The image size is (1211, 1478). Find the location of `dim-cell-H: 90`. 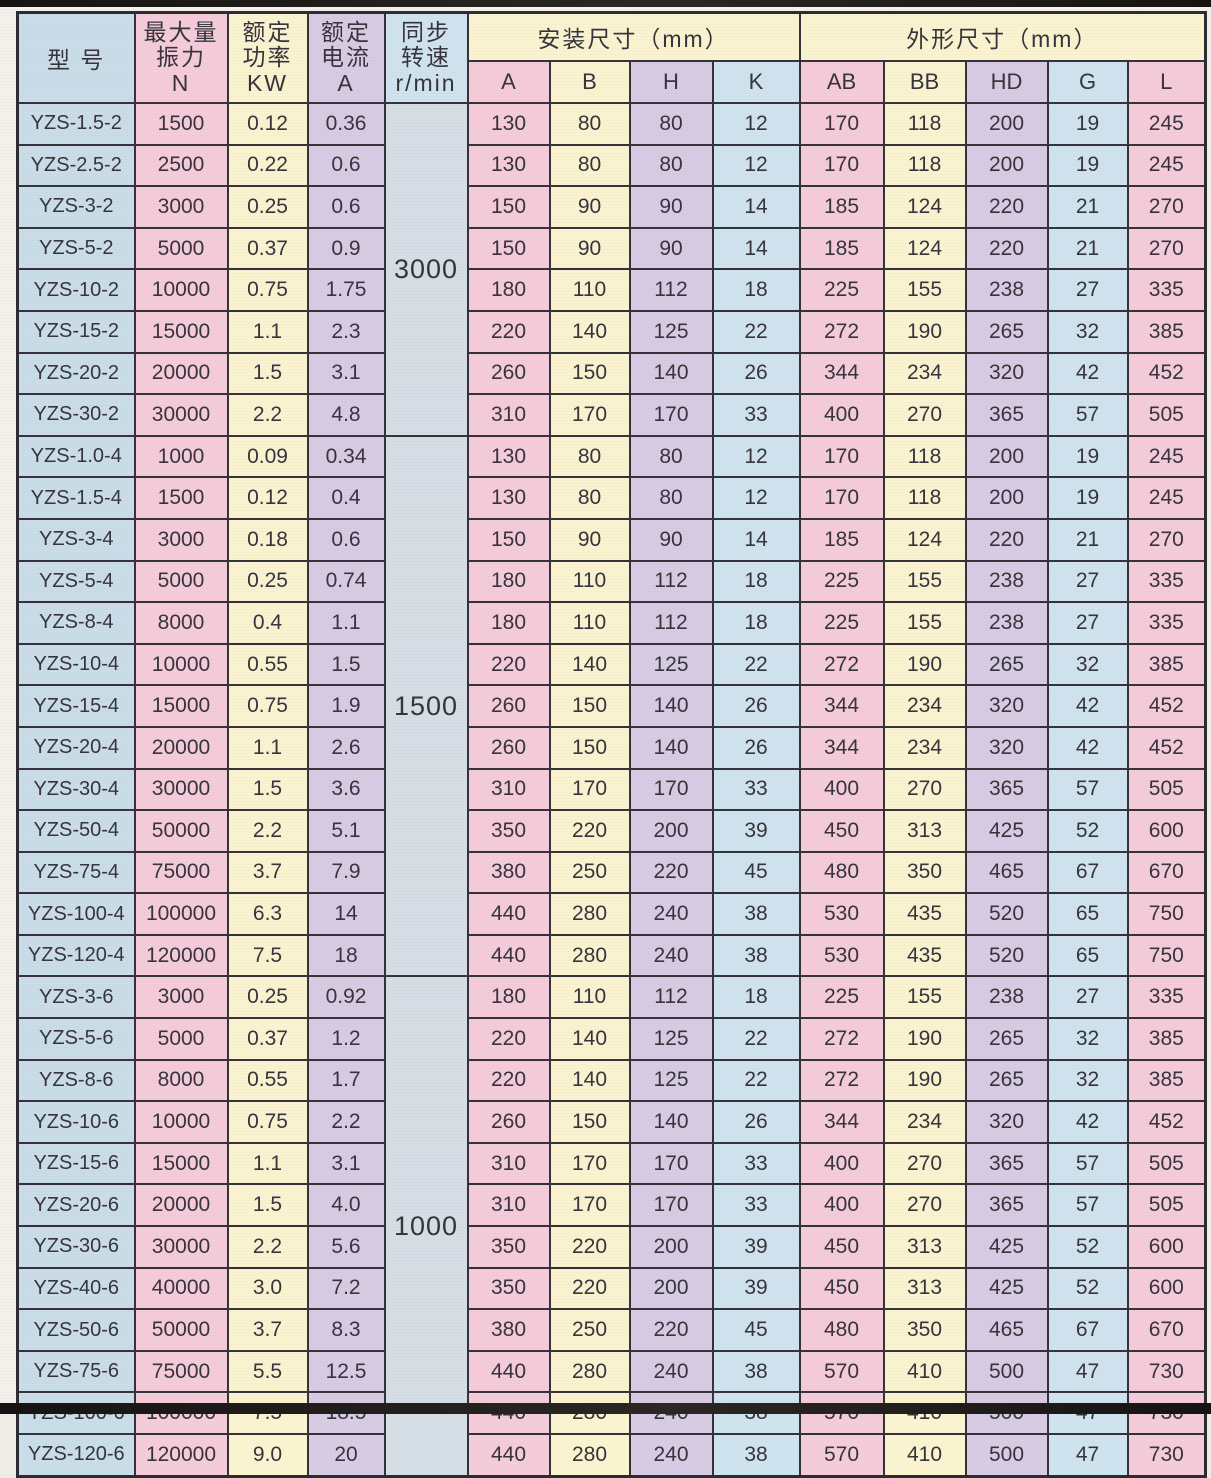

dim-cell-H: 90 is located at coordinates (671, 207).